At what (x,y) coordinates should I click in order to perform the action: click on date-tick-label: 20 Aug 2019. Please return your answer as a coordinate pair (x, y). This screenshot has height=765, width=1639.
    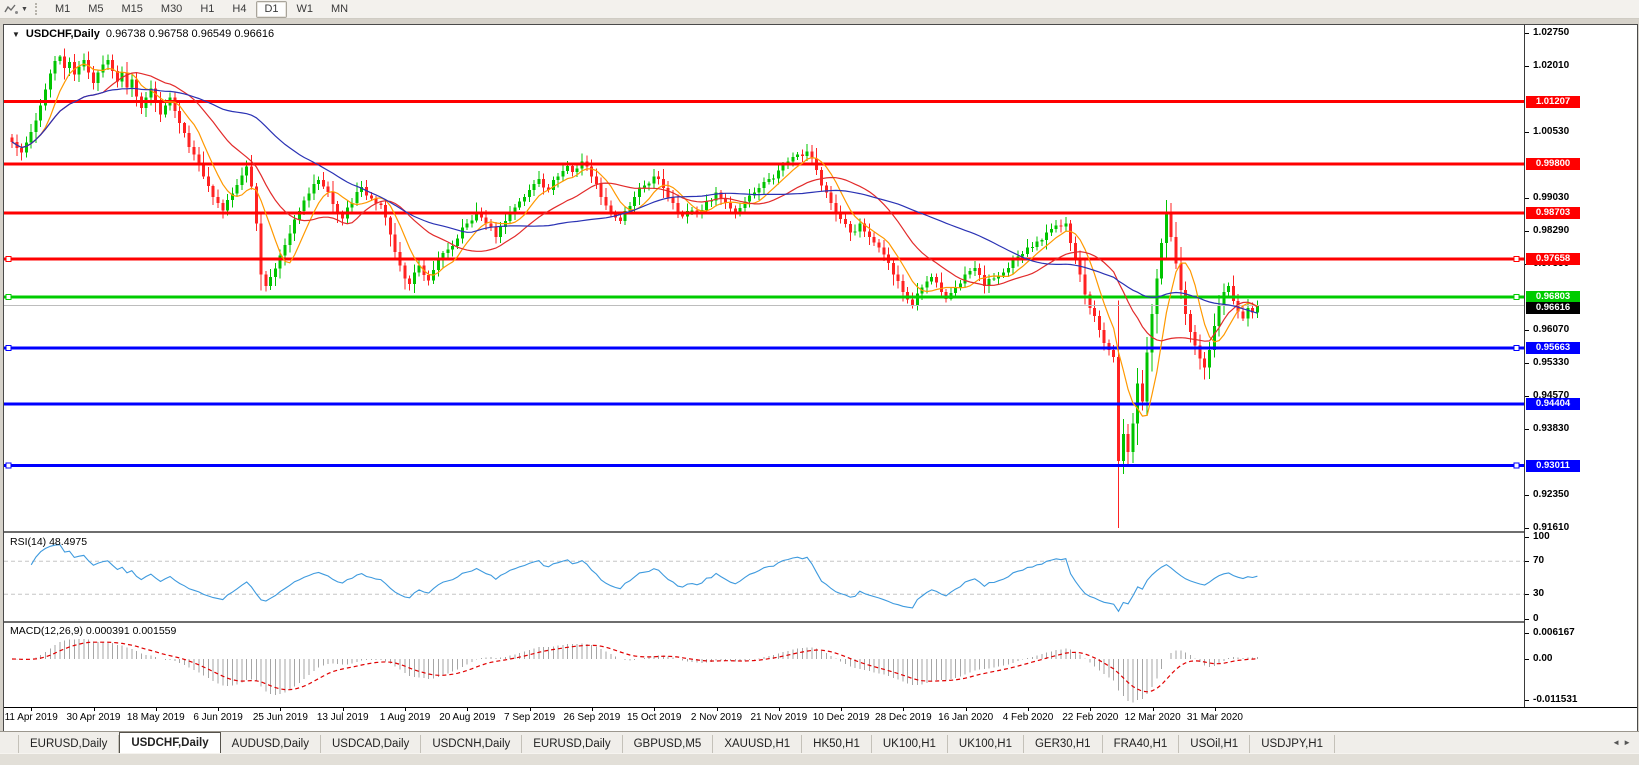
    Looking at the image, I should click on (467, 717).